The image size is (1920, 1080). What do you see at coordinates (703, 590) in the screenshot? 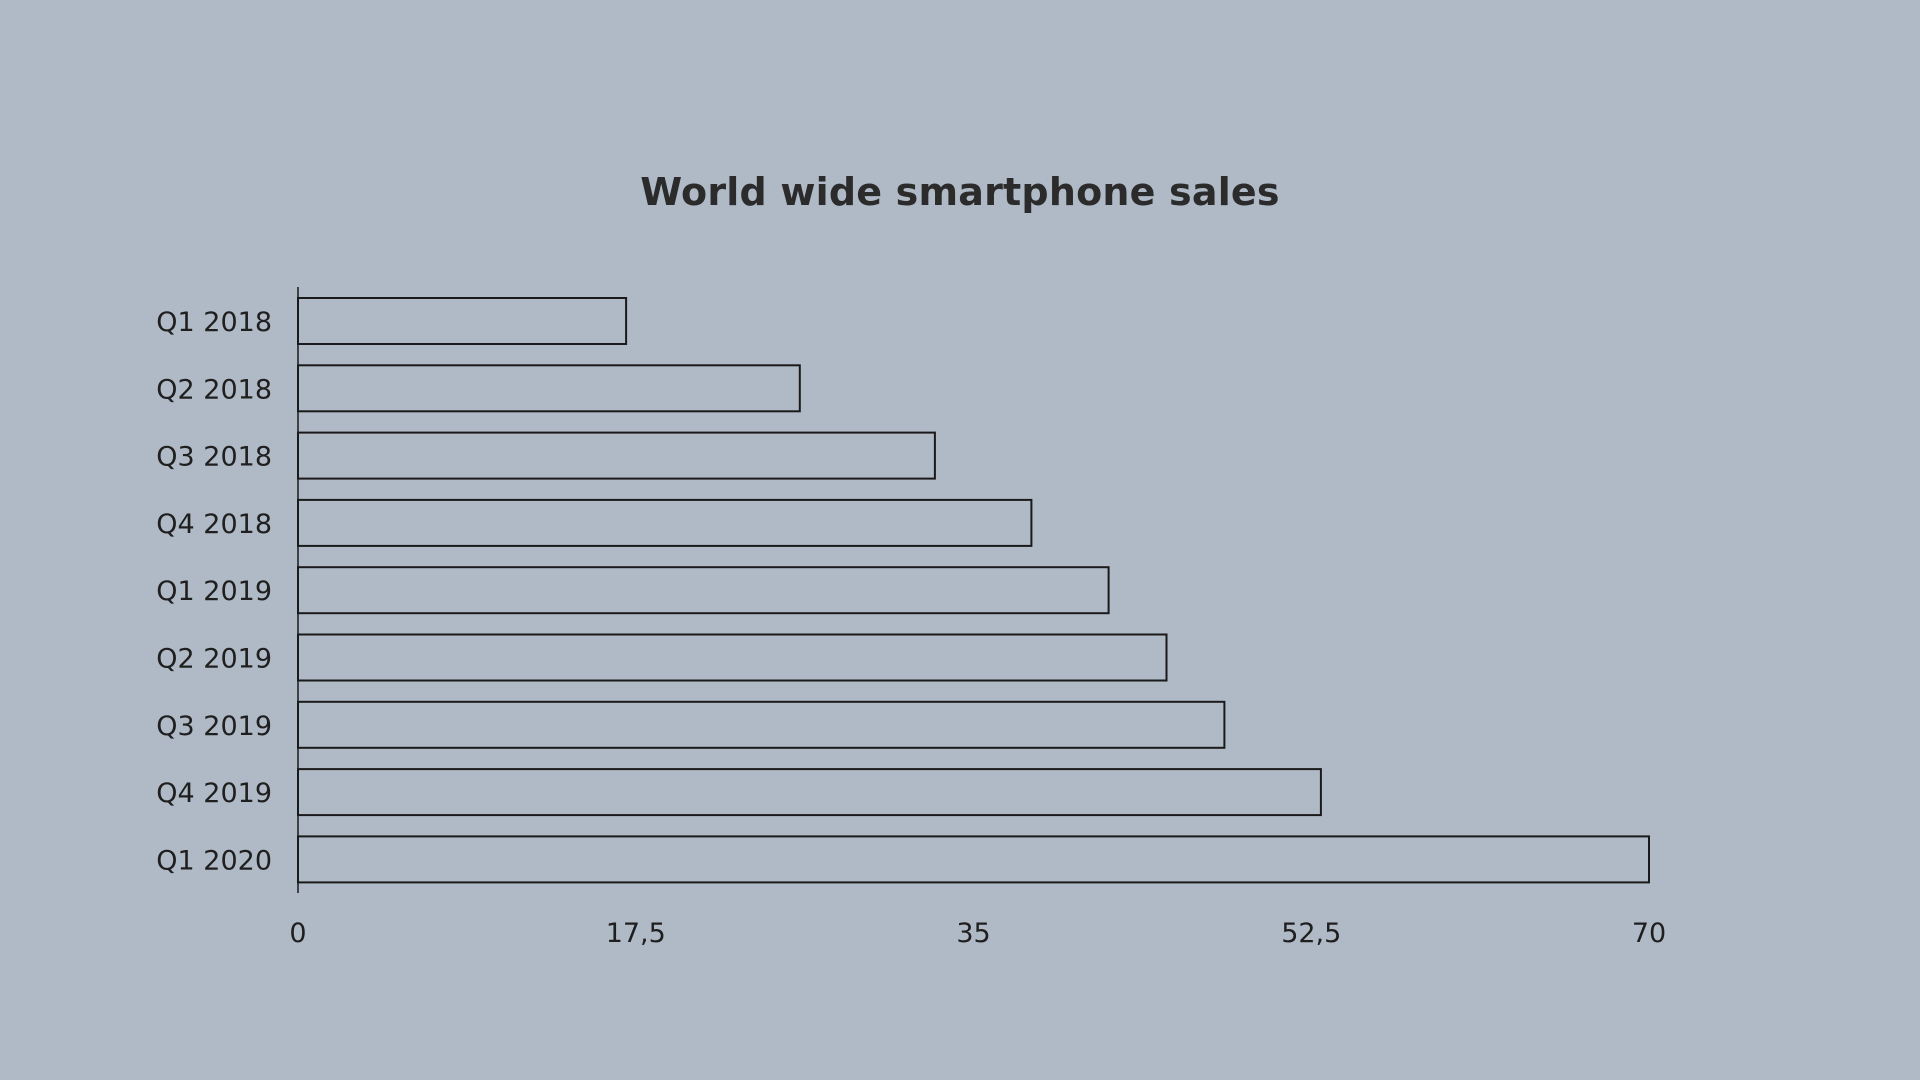
I see `bar-q1-2019` at bounding box center [703, 590].